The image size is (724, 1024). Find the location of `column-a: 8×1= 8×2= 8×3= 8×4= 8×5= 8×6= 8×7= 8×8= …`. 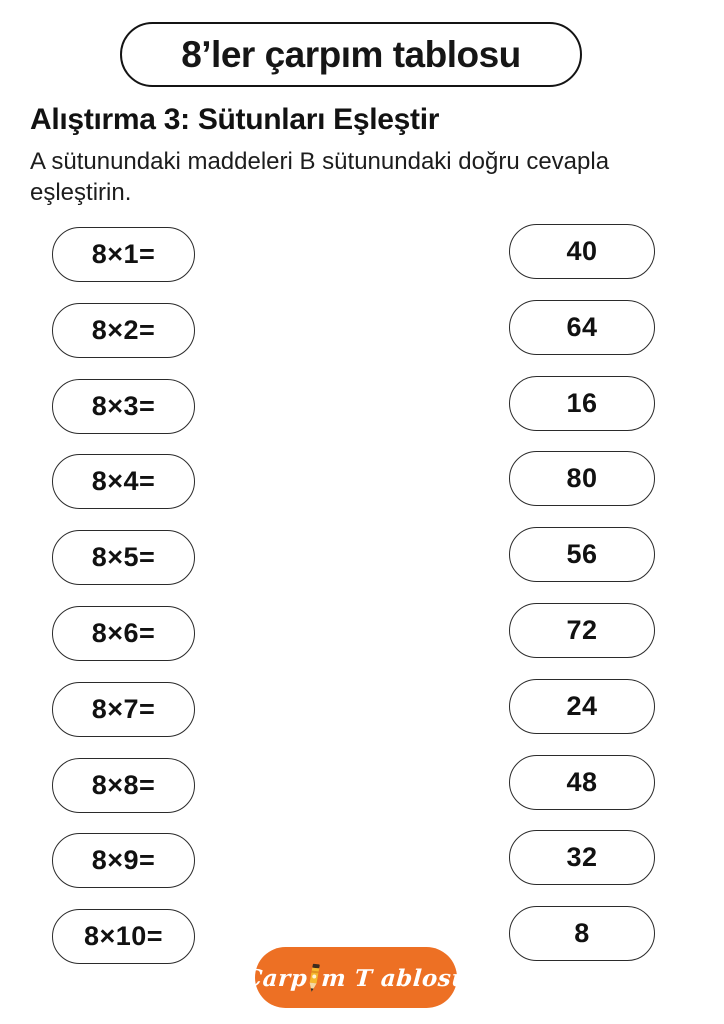

column-a: 8×1= 8×2= 8×3= 8×4= 8×5= 8×6= 8×7= 8×8= … is located at coordinates (123, 596).